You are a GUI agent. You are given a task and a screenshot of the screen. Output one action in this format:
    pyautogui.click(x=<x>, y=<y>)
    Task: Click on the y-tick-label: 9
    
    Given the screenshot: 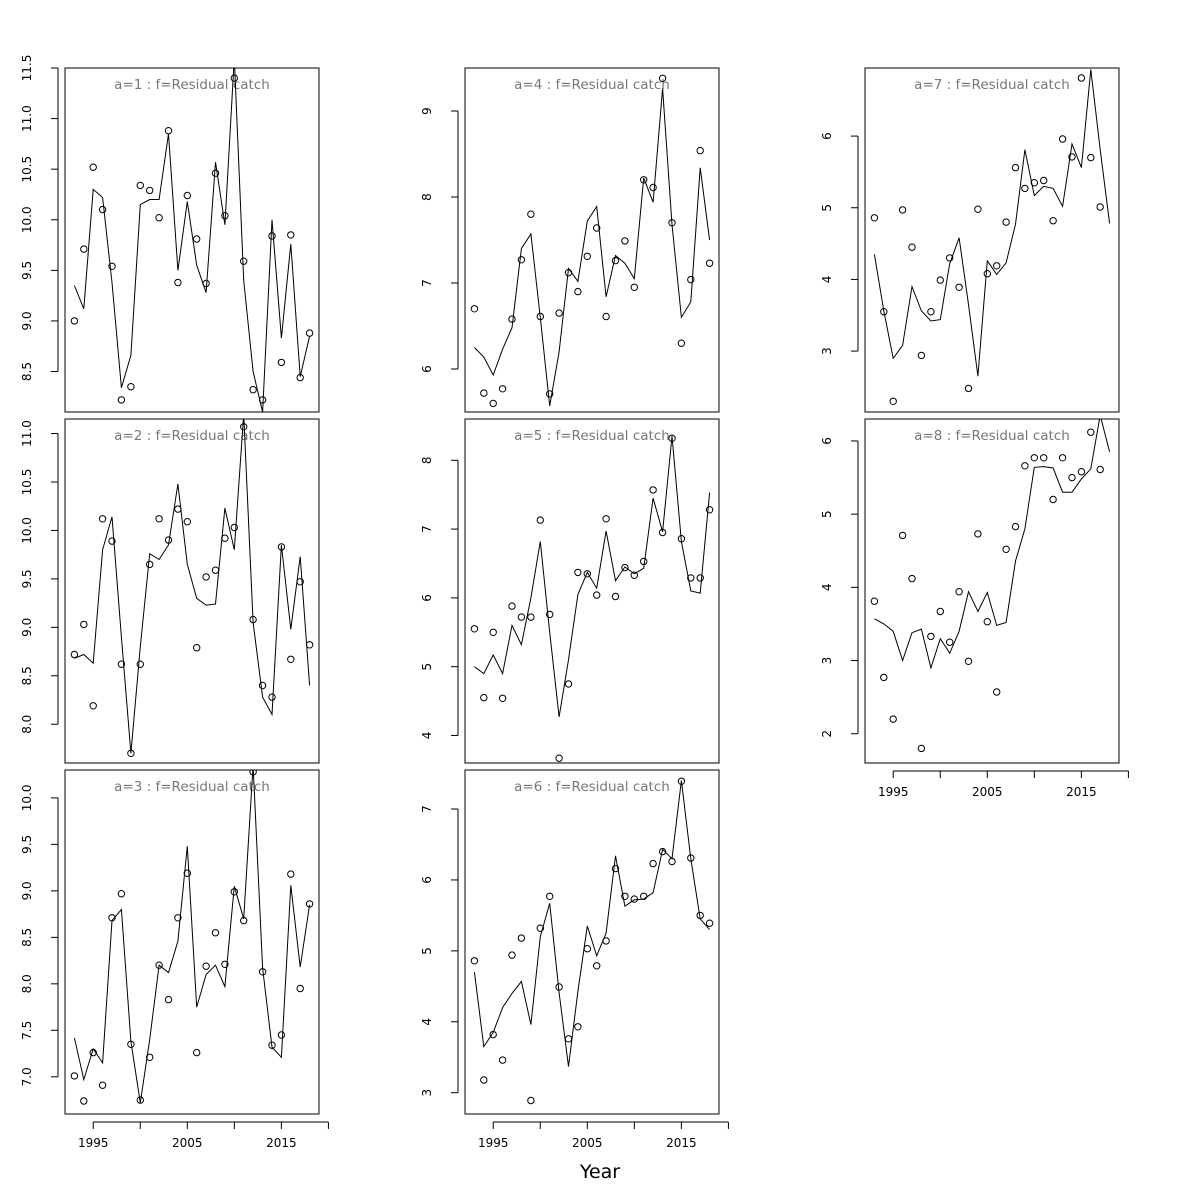 What is the action you would take?
    pyautogui.click(x=427, y=111)
    